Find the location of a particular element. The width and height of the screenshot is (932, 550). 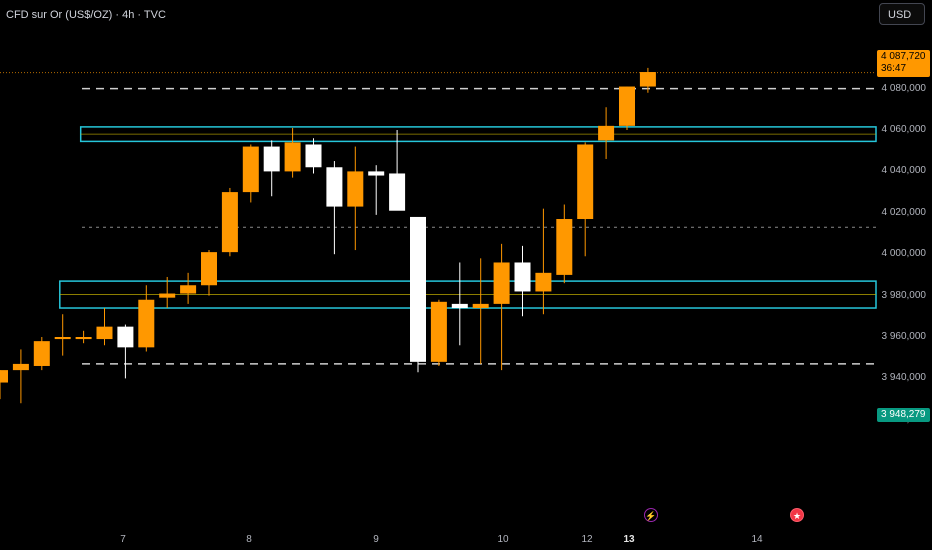

price-tick-label: 3 940,000 is located at coordinates (904, 378).